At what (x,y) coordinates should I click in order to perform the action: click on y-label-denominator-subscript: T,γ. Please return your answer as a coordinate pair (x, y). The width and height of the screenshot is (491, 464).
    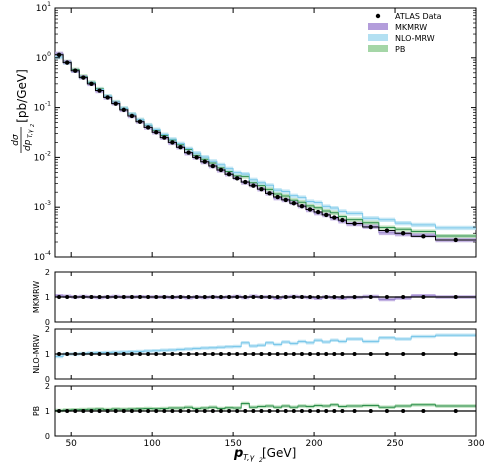
    Looking at the image, I should click on (30, 133).